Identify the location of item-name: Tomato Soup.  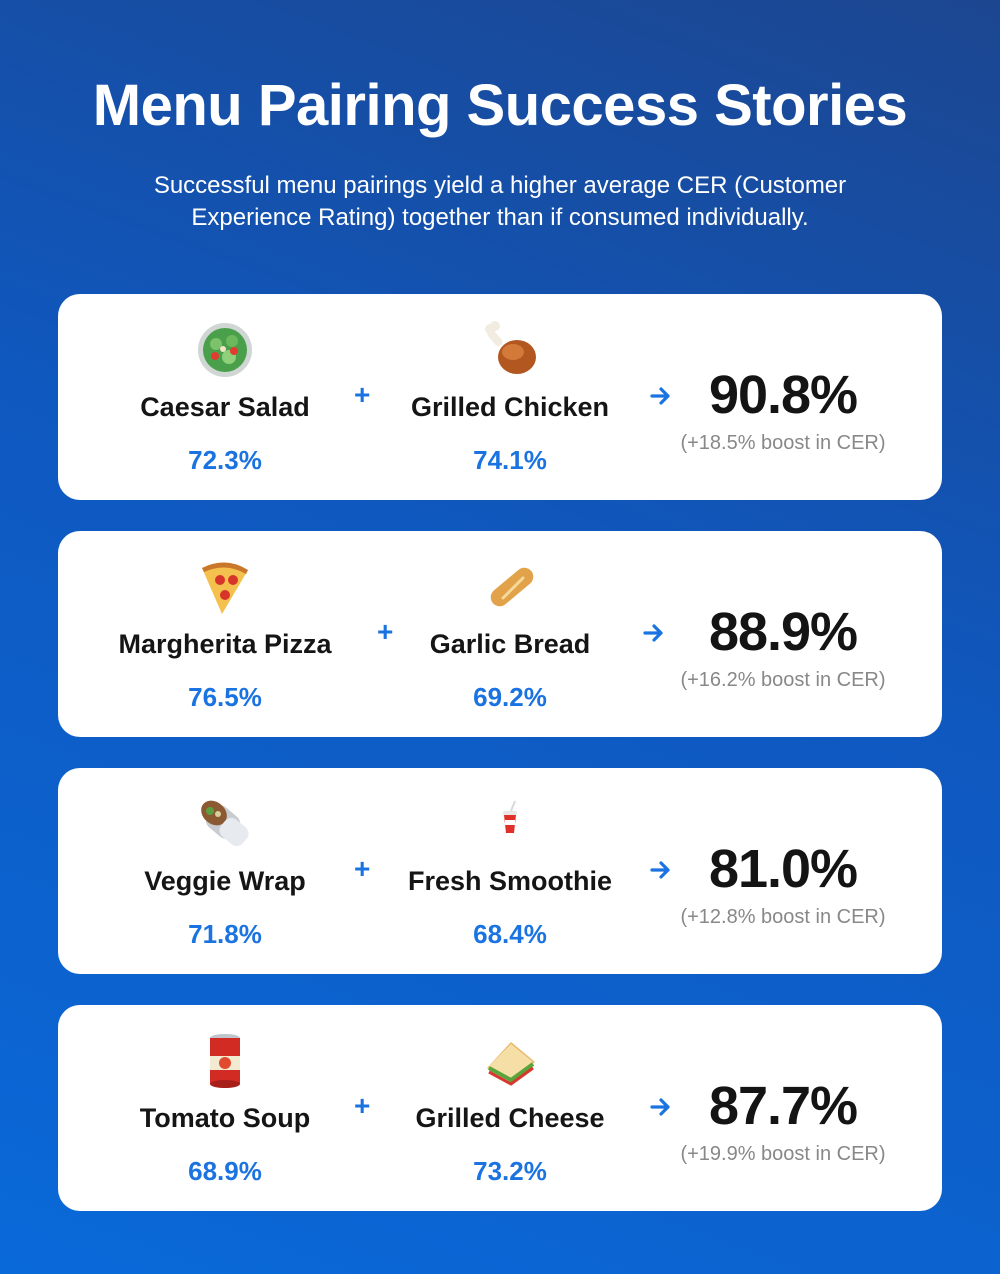
(225, 1118).